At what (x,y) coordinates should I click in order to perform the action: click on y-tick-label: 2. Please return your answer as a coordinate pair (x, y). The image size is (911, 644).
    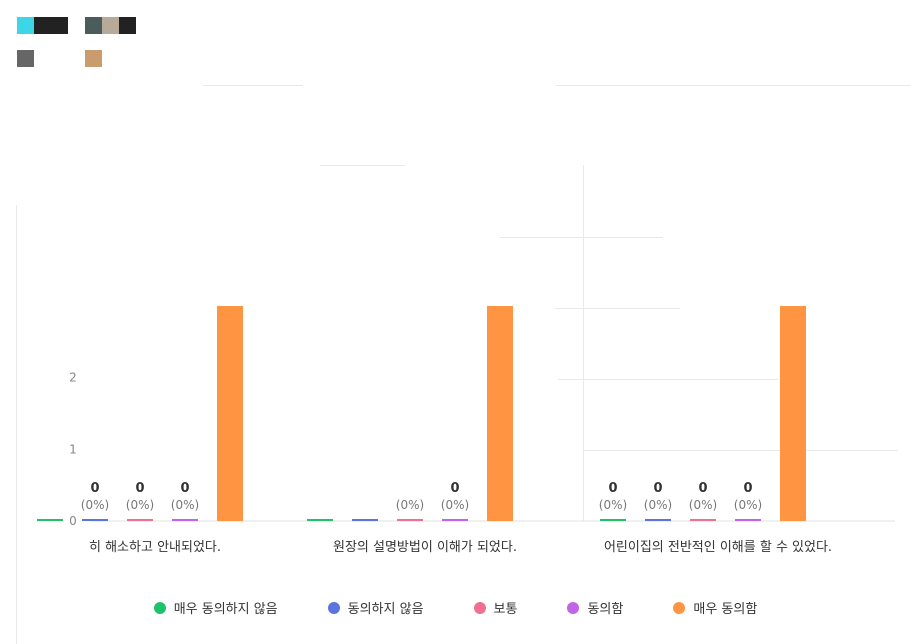
    Looking at the image, I should click on (73, 378).